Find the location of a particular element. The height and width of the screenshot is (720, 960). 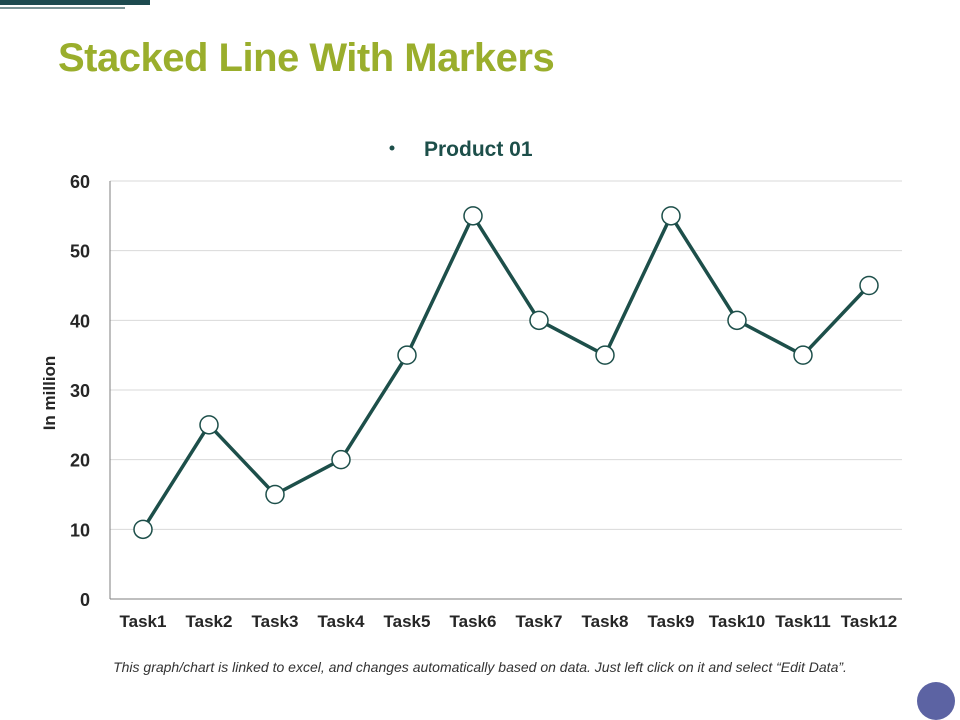

x-tick-label: Task9 is located at coordinates (671, 621).